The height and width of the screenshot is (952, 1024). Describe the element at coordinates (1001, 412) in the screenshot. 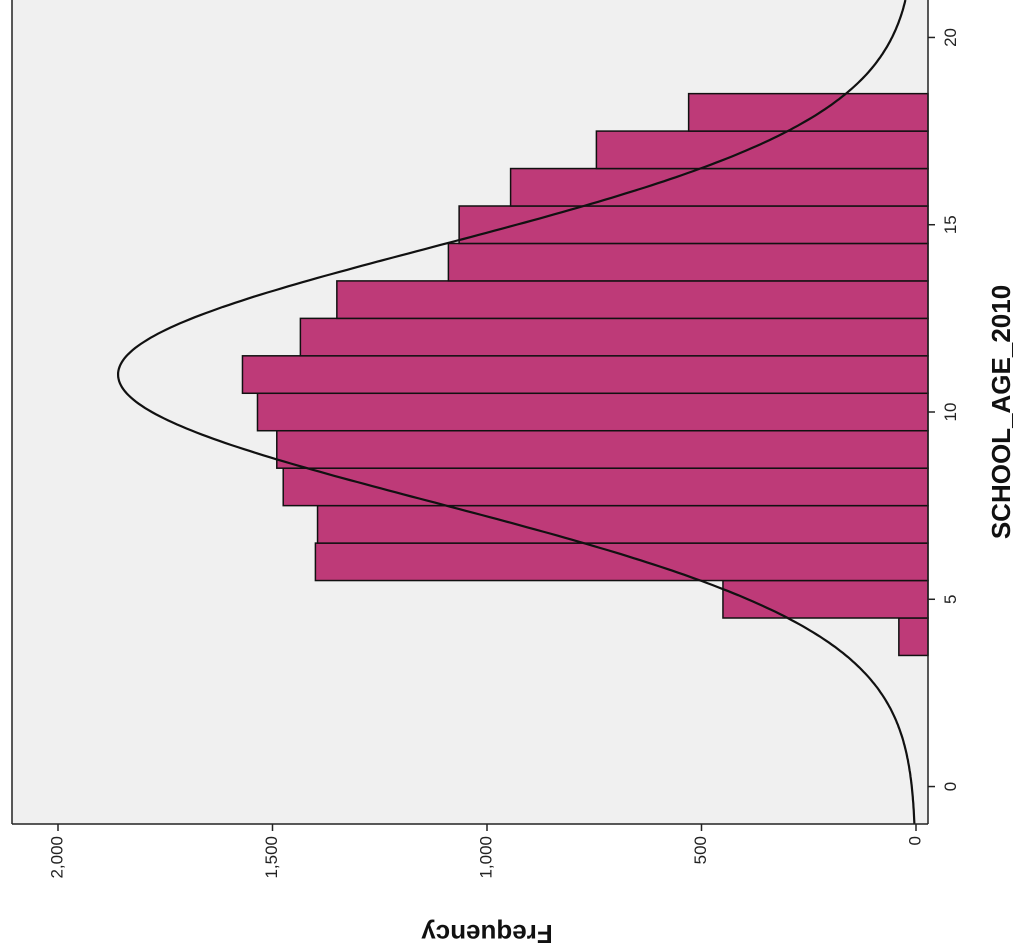

I see `x-axis-title: SCHOOL_AGE_2010` at that location.